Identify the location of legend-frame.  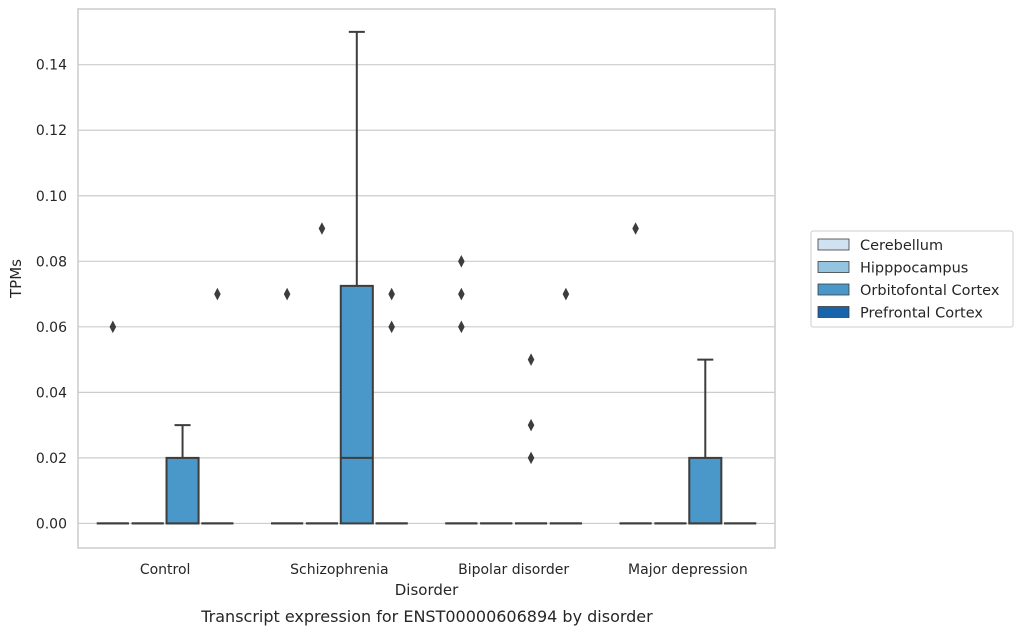
(912, 279).